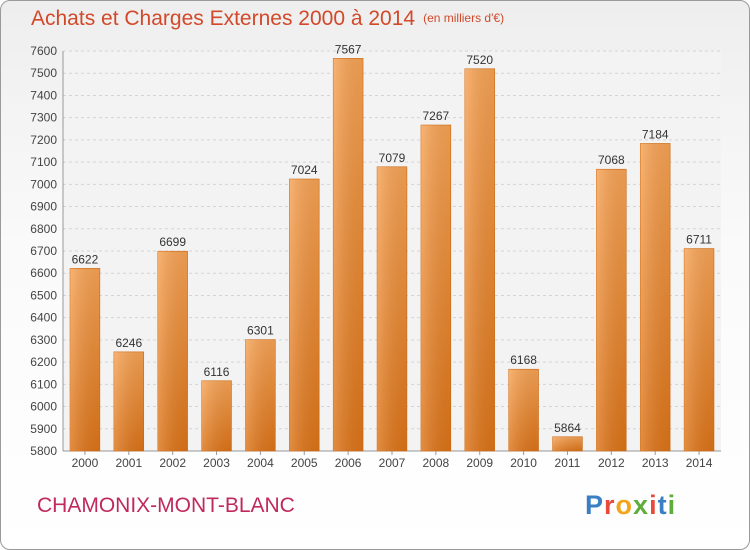 Image resolution: width=750 pixels, height=550 pixels. I want to click on value-label: 6699, so click(172, 242).